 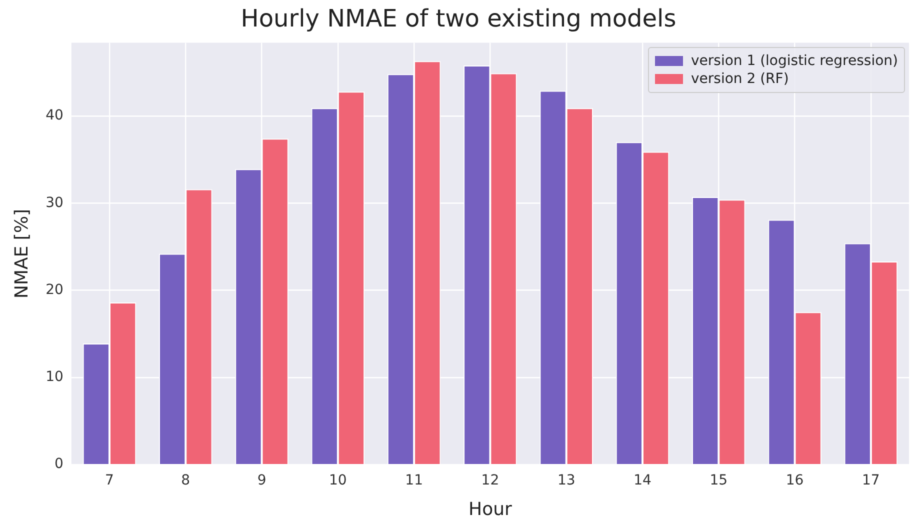 I want to click on legend-label: version 2 (RF), so click(x=740, y=78).